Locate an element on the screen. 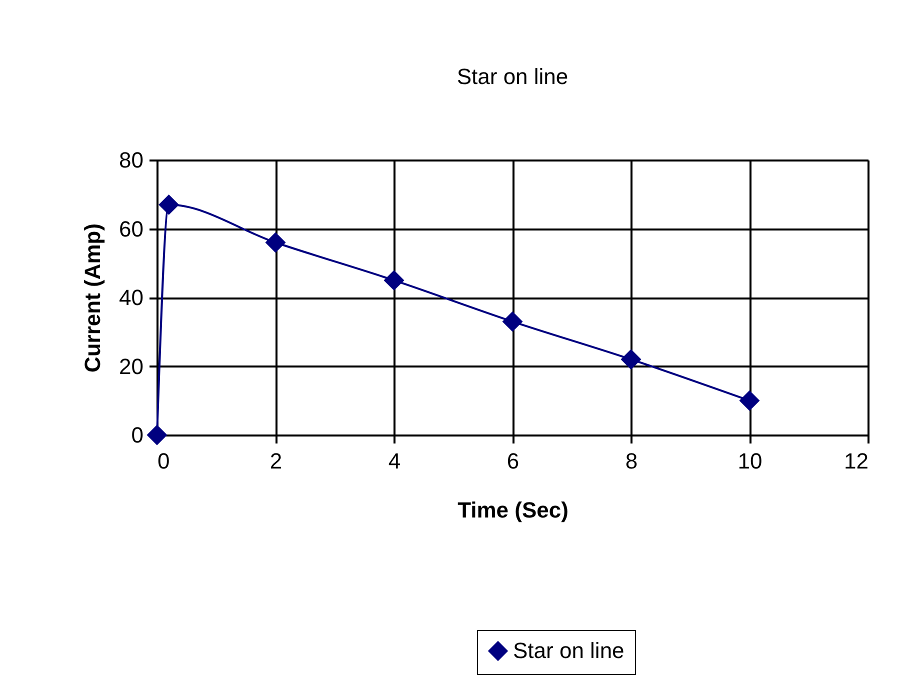  x-tick-label: 4 is located at coordinates (394, 461).